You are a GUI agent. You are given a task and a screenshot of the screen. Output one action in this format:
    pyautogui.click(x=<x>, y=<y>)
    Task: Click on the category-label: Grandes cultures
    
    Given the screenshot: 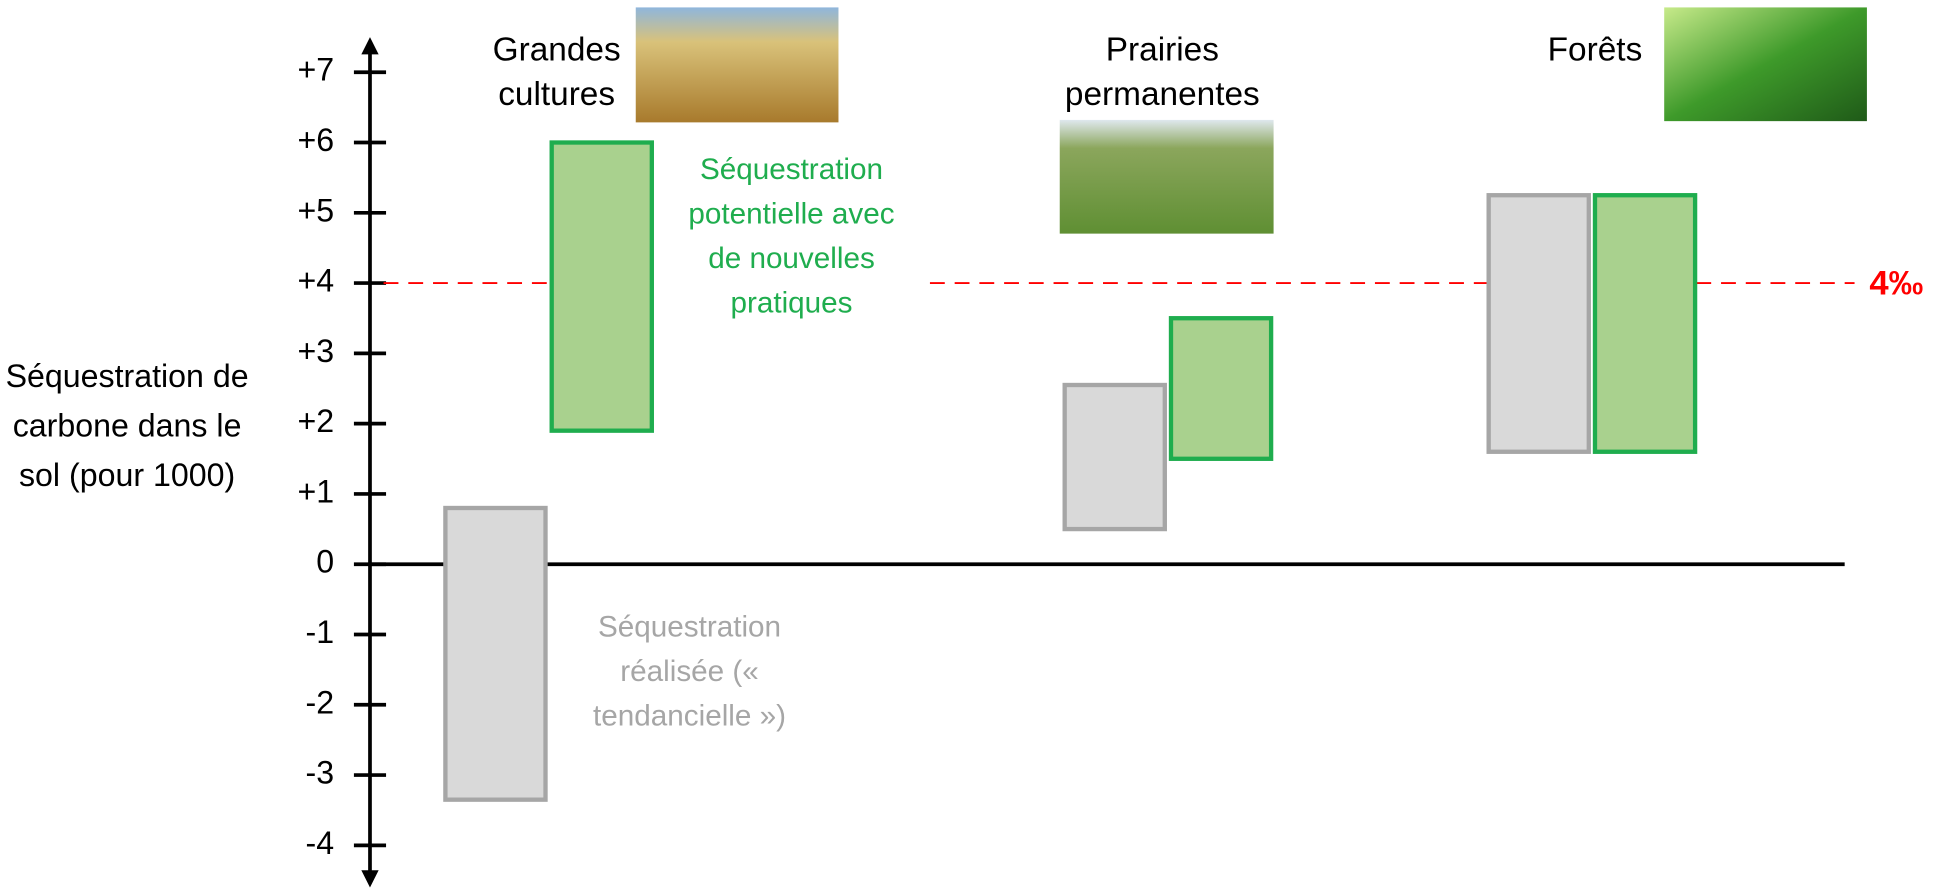 What is the action you would take?
    pyautogui.click(x=556, y=71)
    